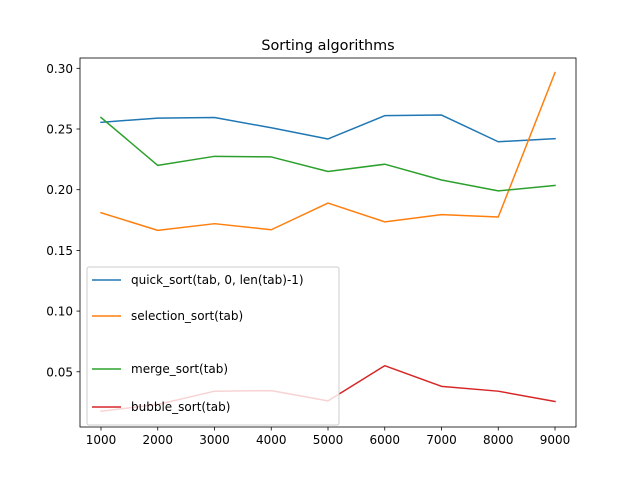 This screenshot has width=640, height=484. What do you see at coordinates (271, 440) in the screenshot?
I see `x-tick-label-4: 4000` at bounding box center [271, 440].